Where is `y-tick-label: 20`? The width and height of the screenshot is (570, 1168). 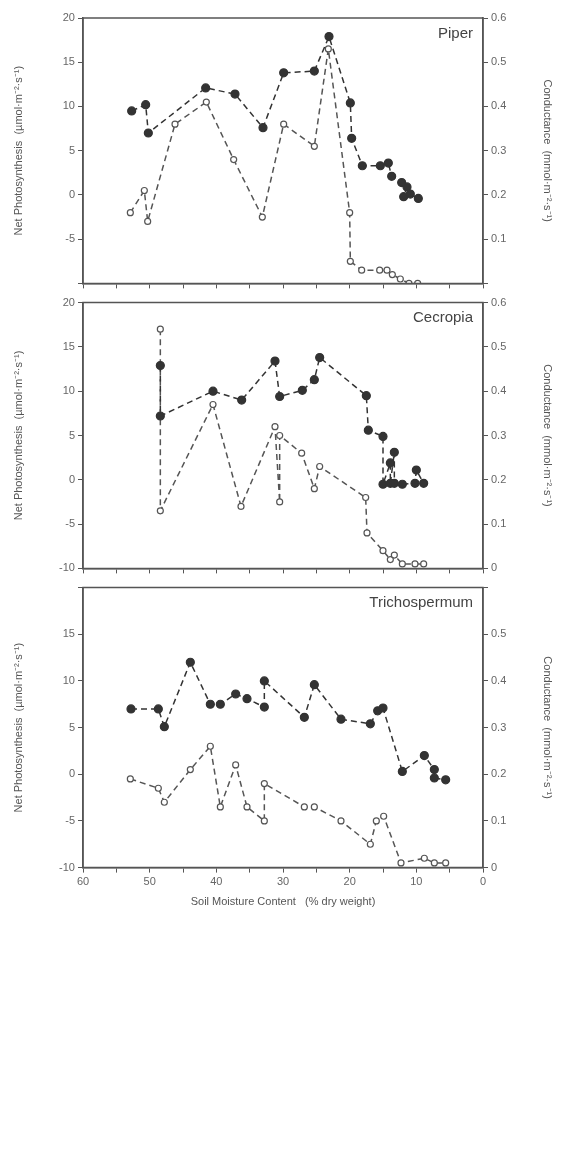
y-tick-label: 20 is located at coordinates (68, 17).